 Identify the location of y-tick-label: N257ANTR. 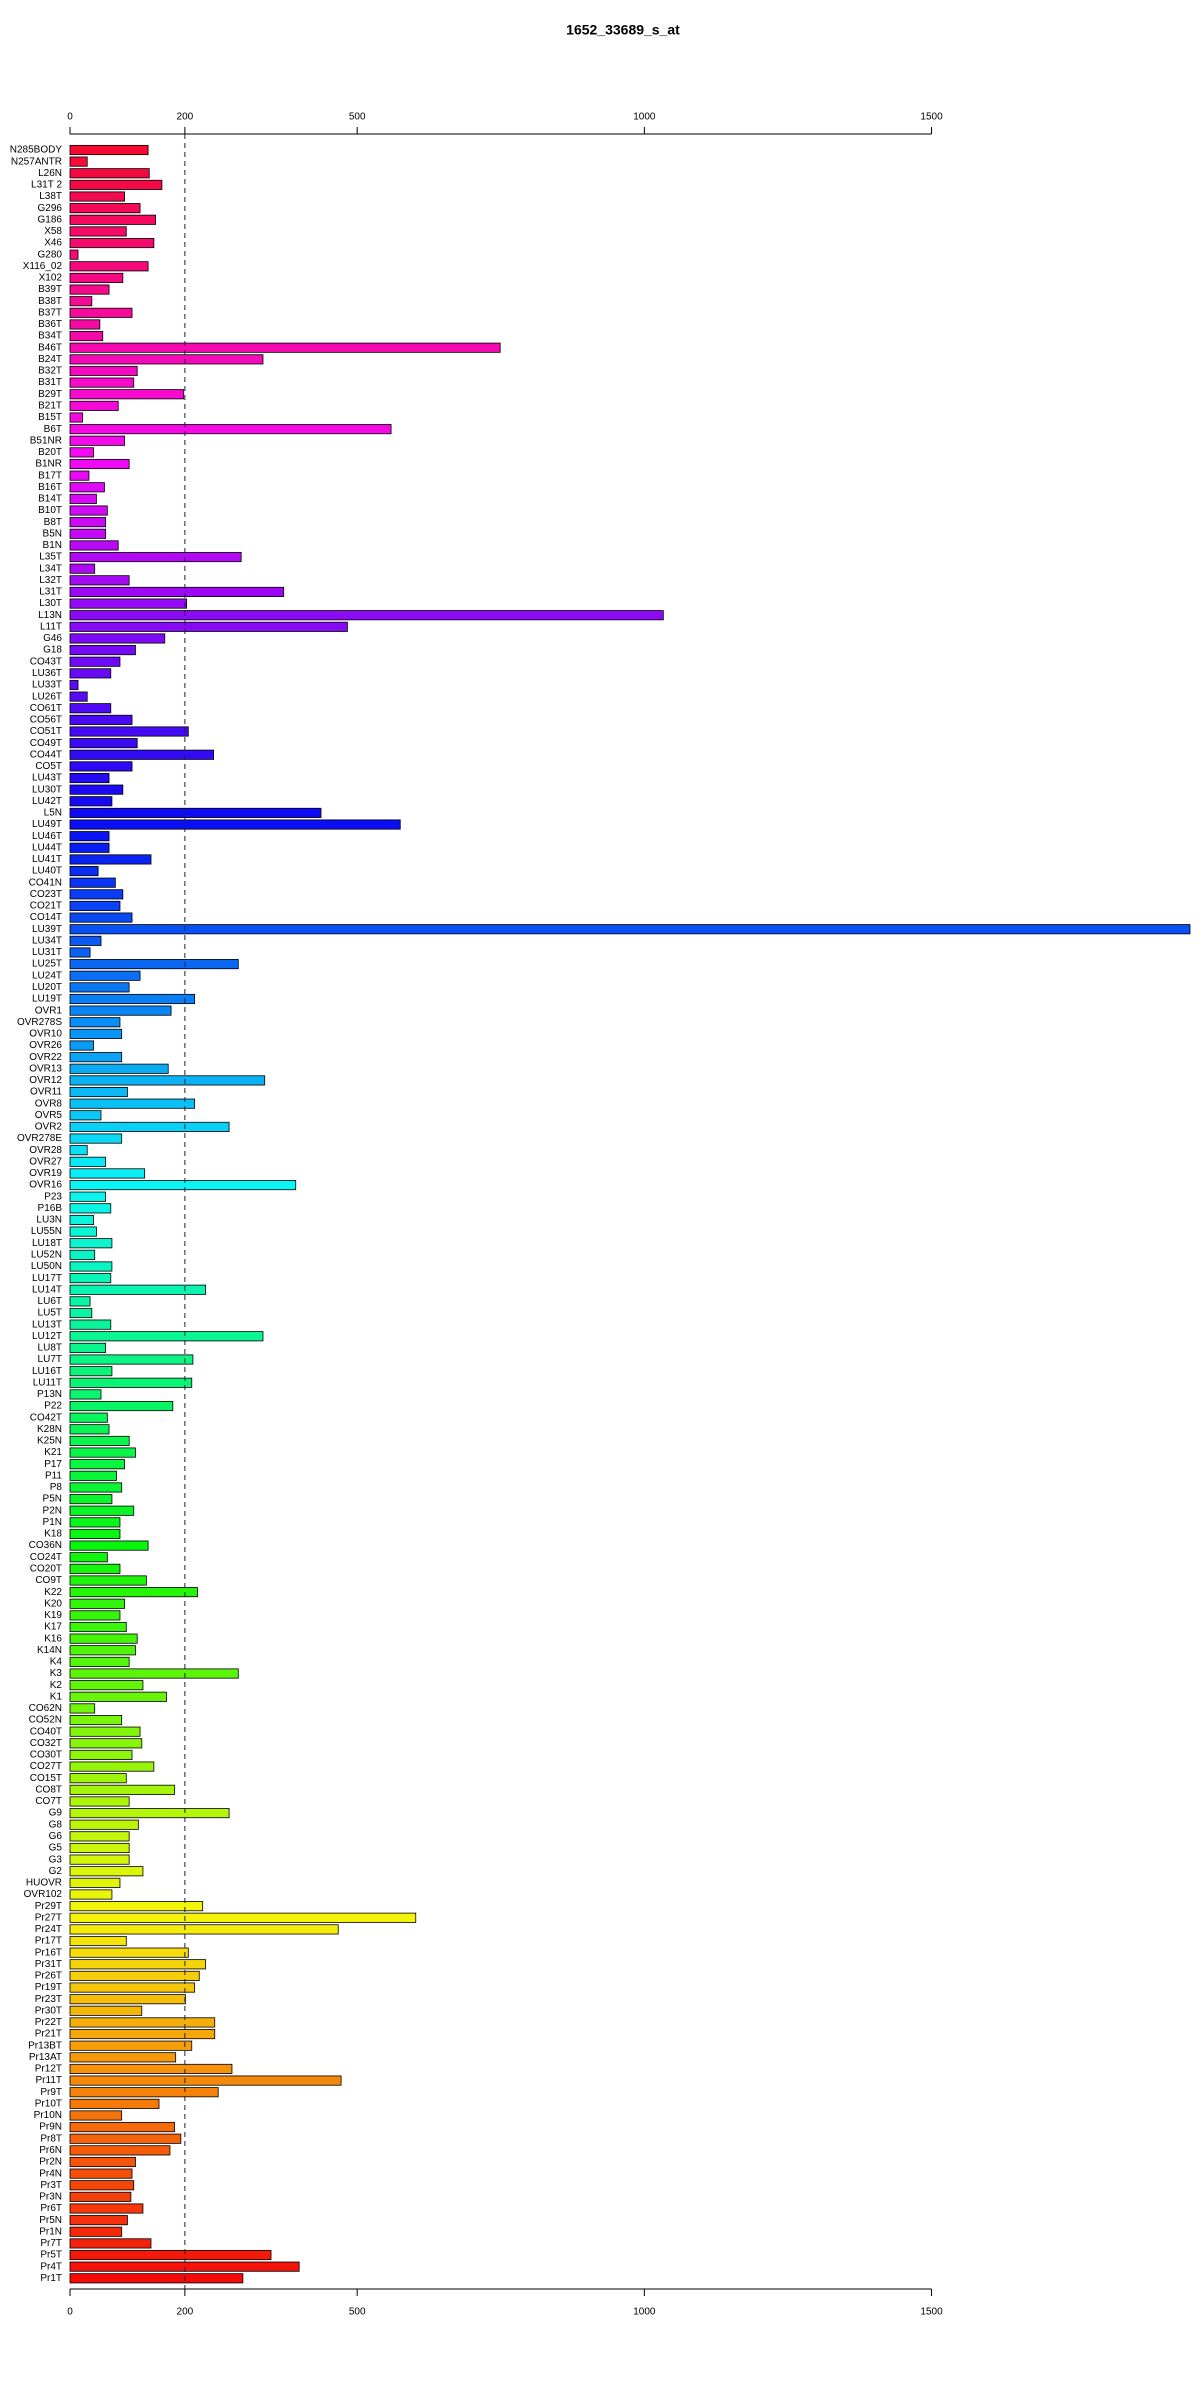
(36, 161).